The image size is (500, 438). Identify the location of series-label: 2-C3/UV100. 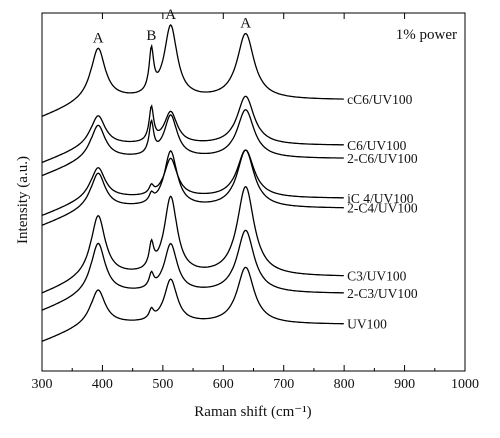
(382, 293).